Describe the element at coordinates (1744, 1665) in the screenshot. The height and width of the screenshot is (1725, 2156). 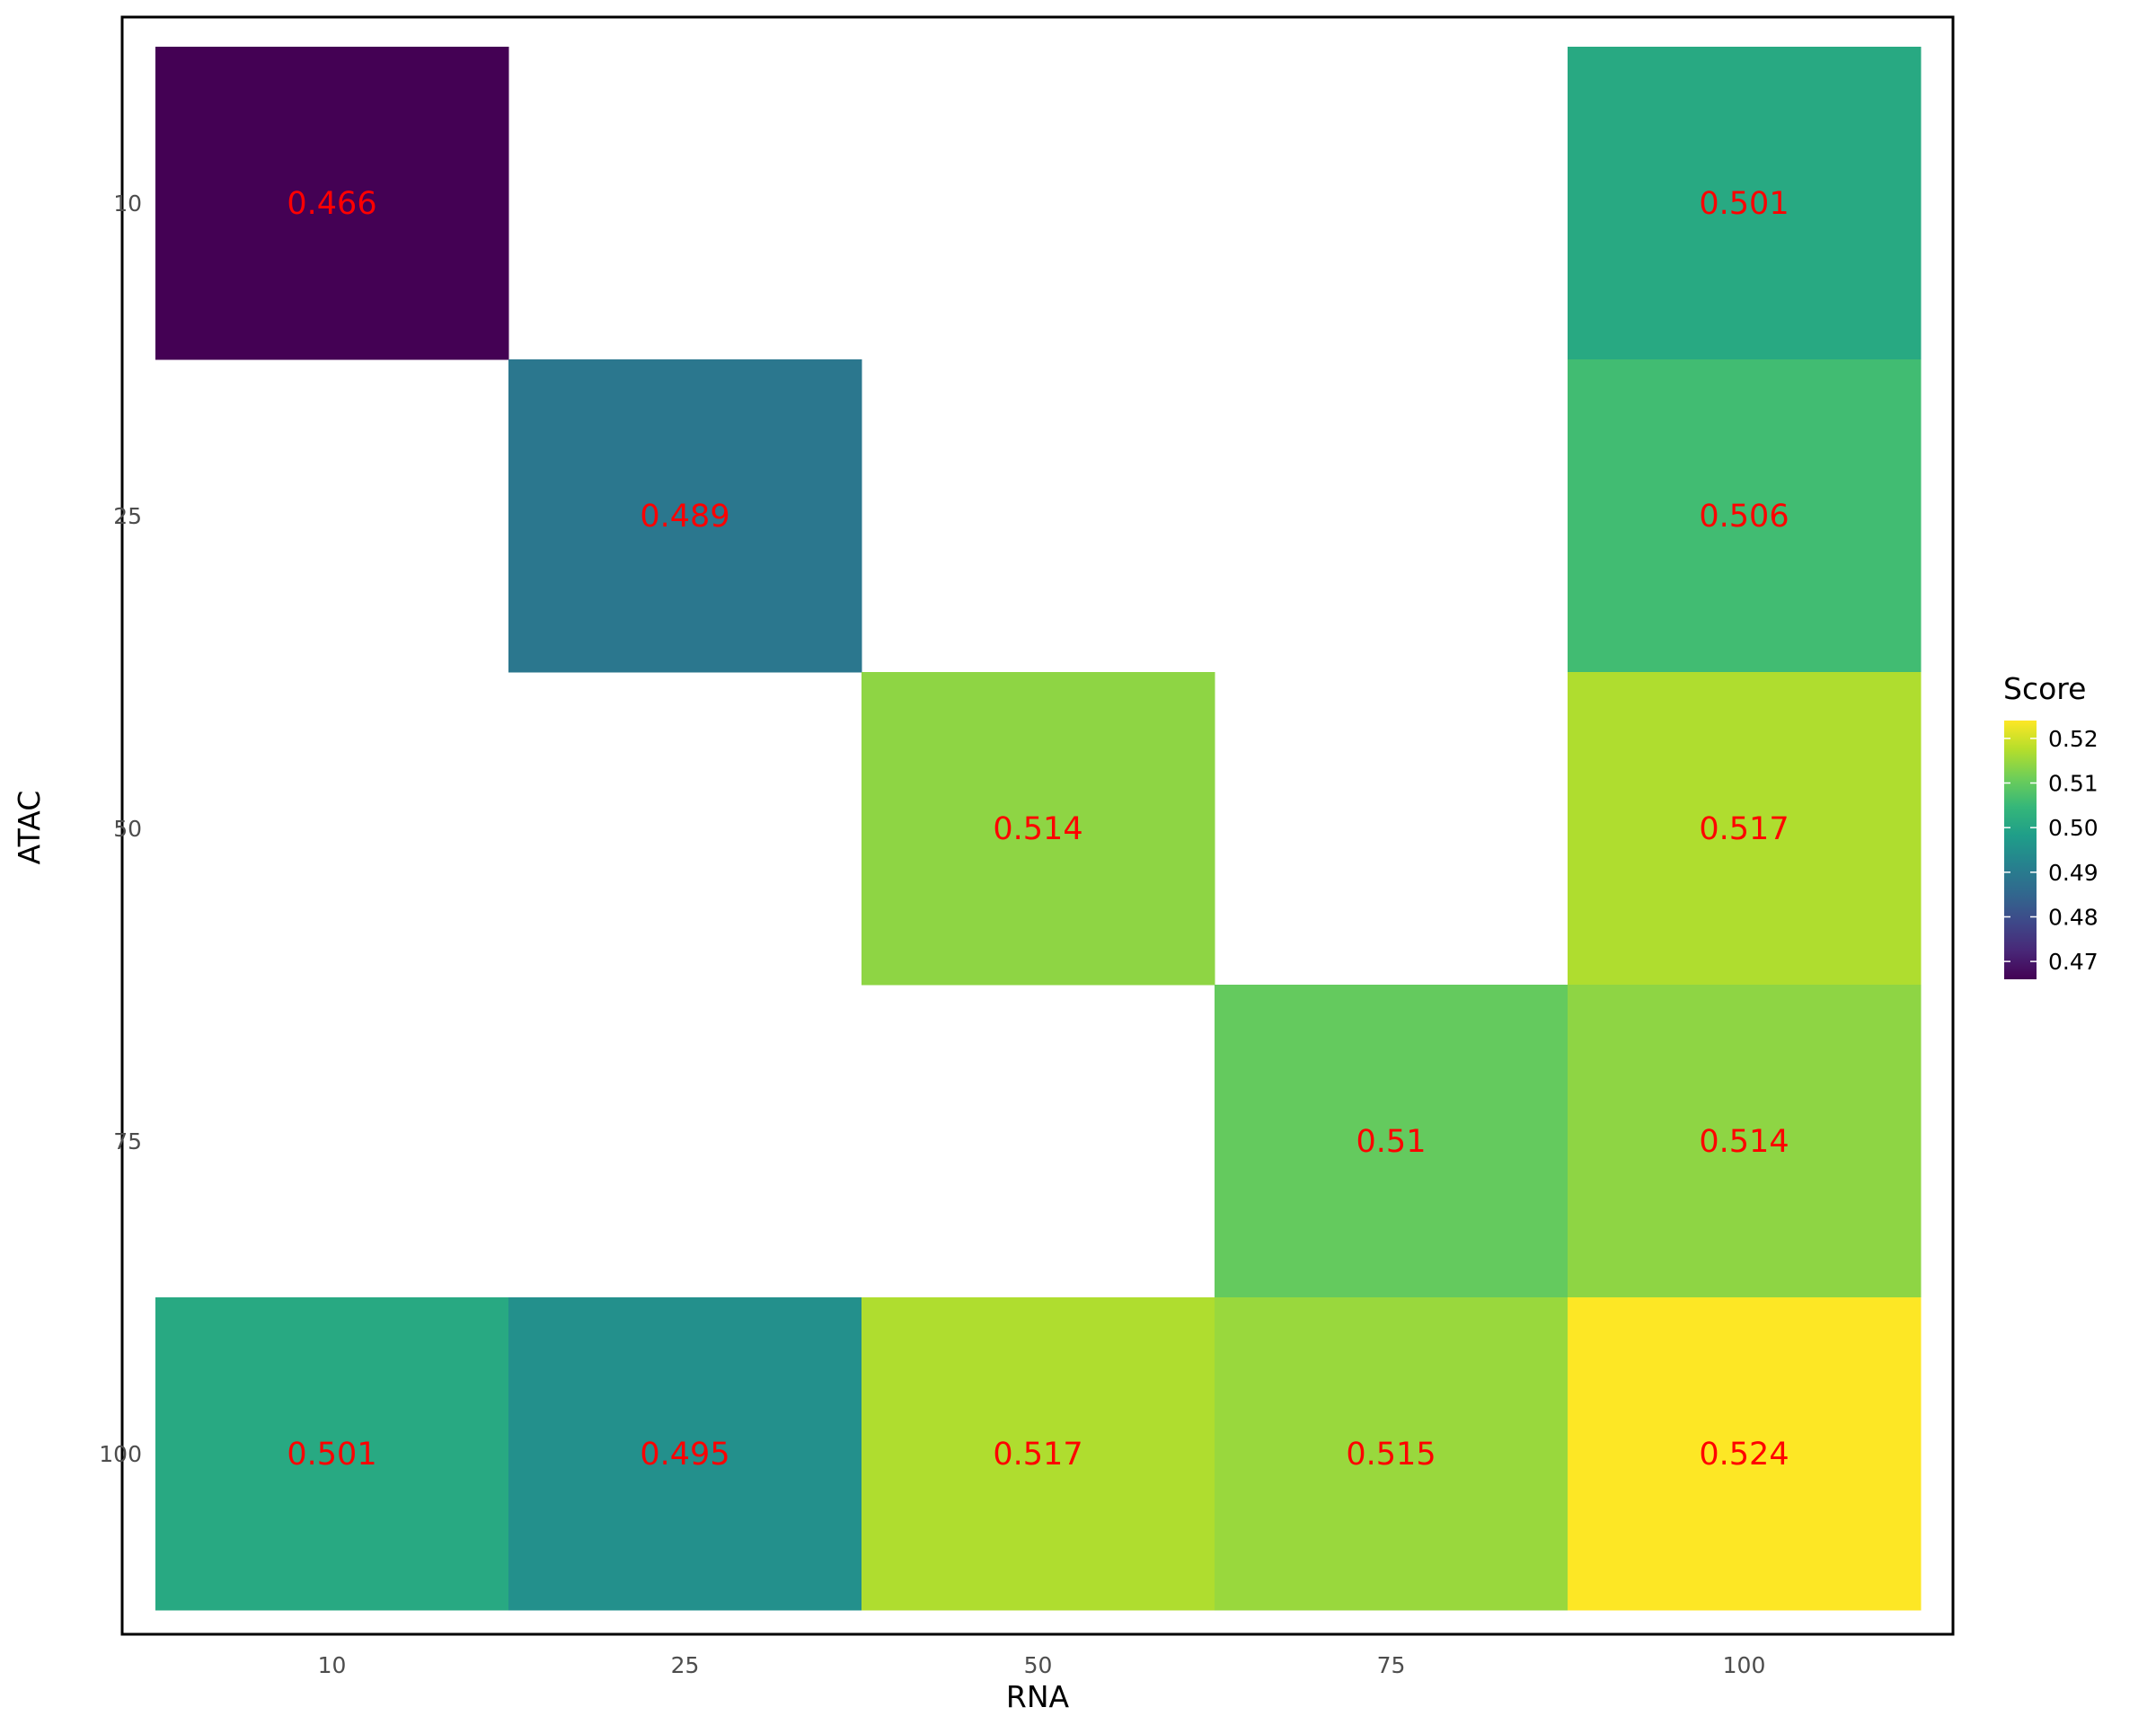
I see `x-tick-label: 100` at that location.